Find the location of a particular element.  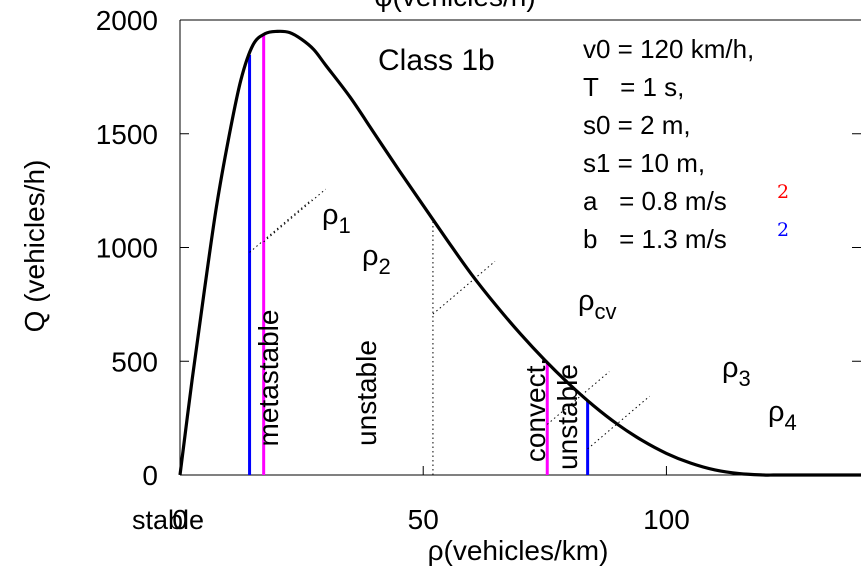

parameter-entry: s0 = 2 m, is located at coordinates (637, 125).